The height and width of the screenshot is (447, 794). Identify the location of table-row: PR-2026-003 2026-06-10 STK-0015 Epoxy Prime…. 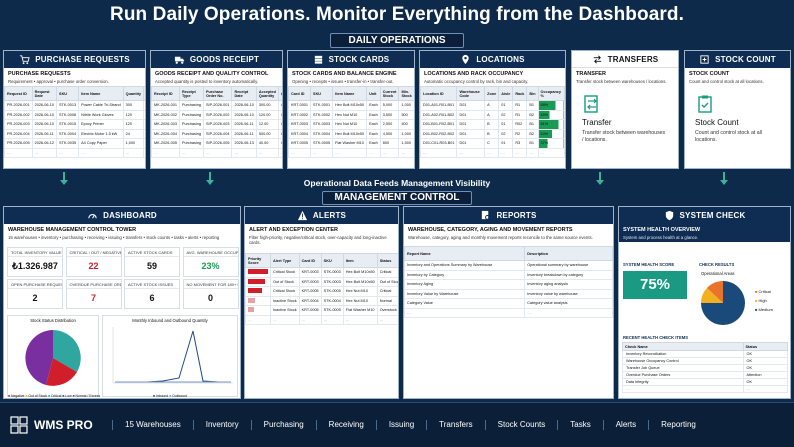
(74, 124).